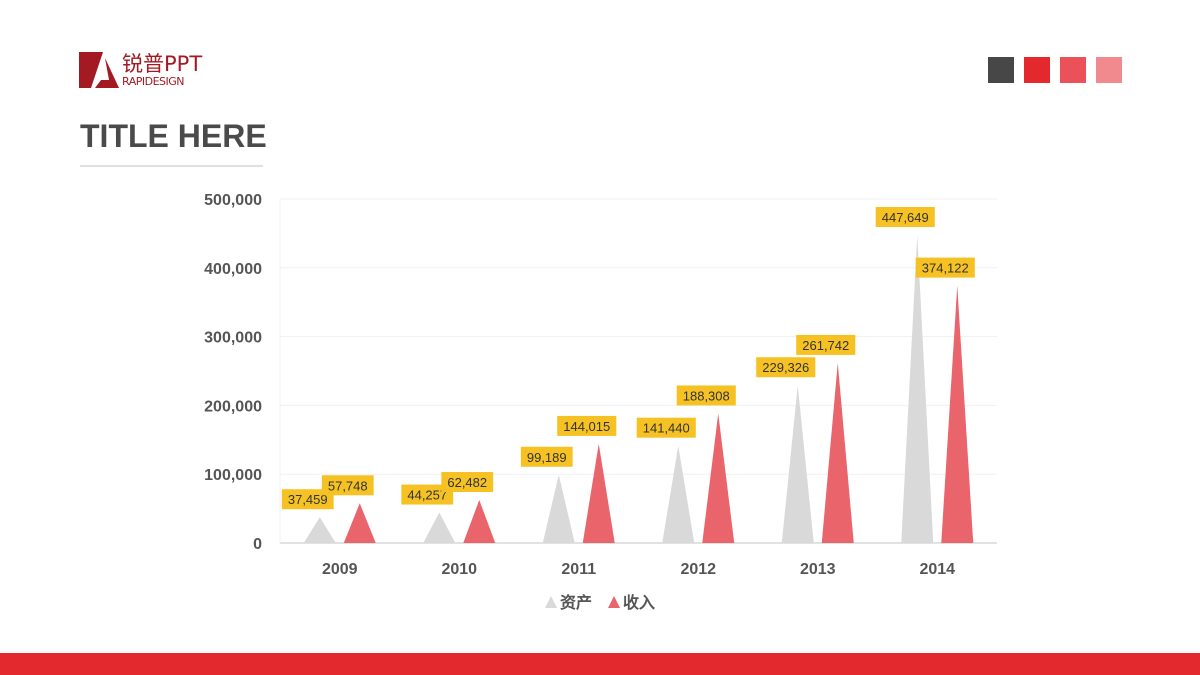  I want to click on legend-income-icon, so click(614, 602).